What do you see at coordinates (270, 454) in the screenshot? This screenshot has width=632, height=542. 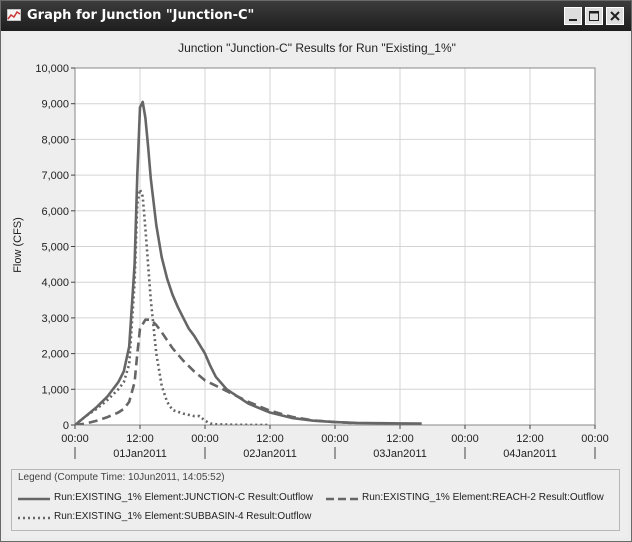 I see `date-label: 02Jan2011` at bounding box center [270, 454].